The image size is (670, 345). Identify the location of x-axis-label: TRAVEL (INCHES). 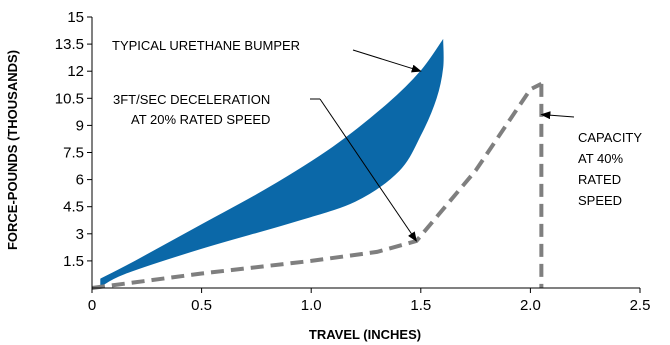
(365, 334).